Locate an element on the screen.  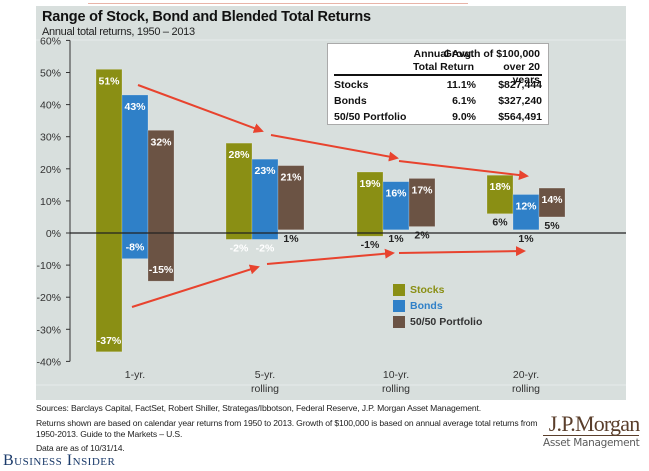
footer-asof: Data are as of 10/31/14. is located at coordinates (80, 448).